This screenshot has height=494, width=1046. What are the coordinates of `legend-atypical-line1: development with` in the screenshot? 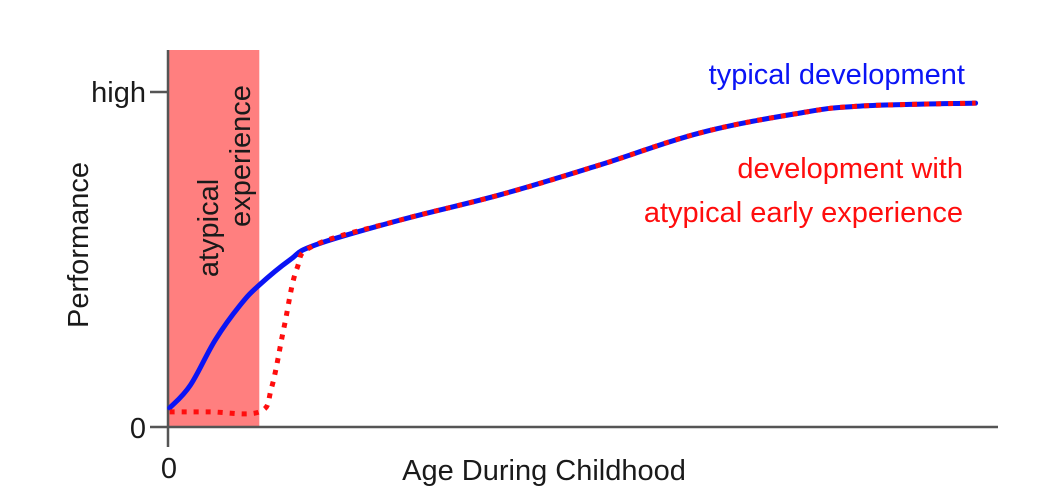 It's located at (850, 169).